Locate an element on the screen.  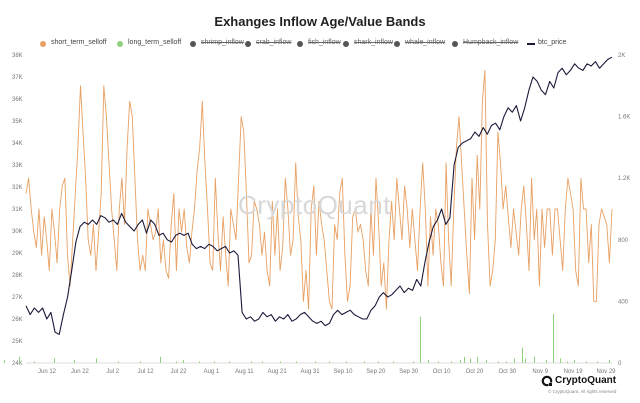
x-tick-label: Jul 2 is located at coordinates (112, 372).